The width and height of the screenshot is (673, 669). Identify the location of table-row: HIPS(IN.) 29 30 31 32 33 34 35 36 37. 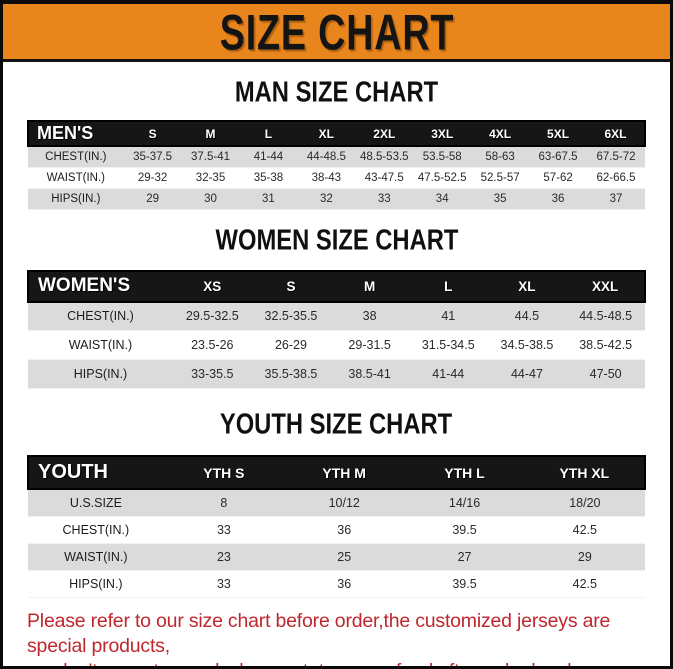
(336, 198).